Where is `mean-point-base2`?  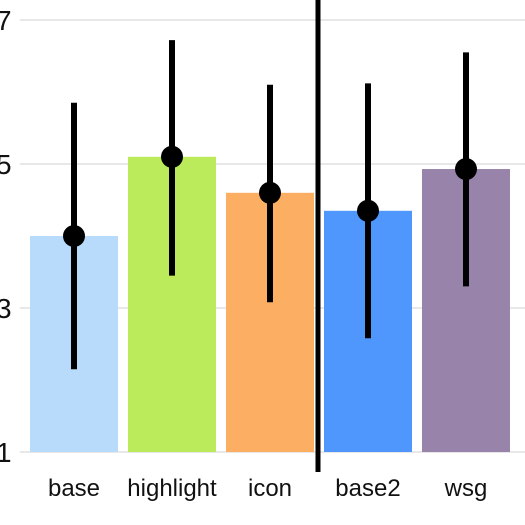 mean-point-base2 is located at coordinates (368, 210).